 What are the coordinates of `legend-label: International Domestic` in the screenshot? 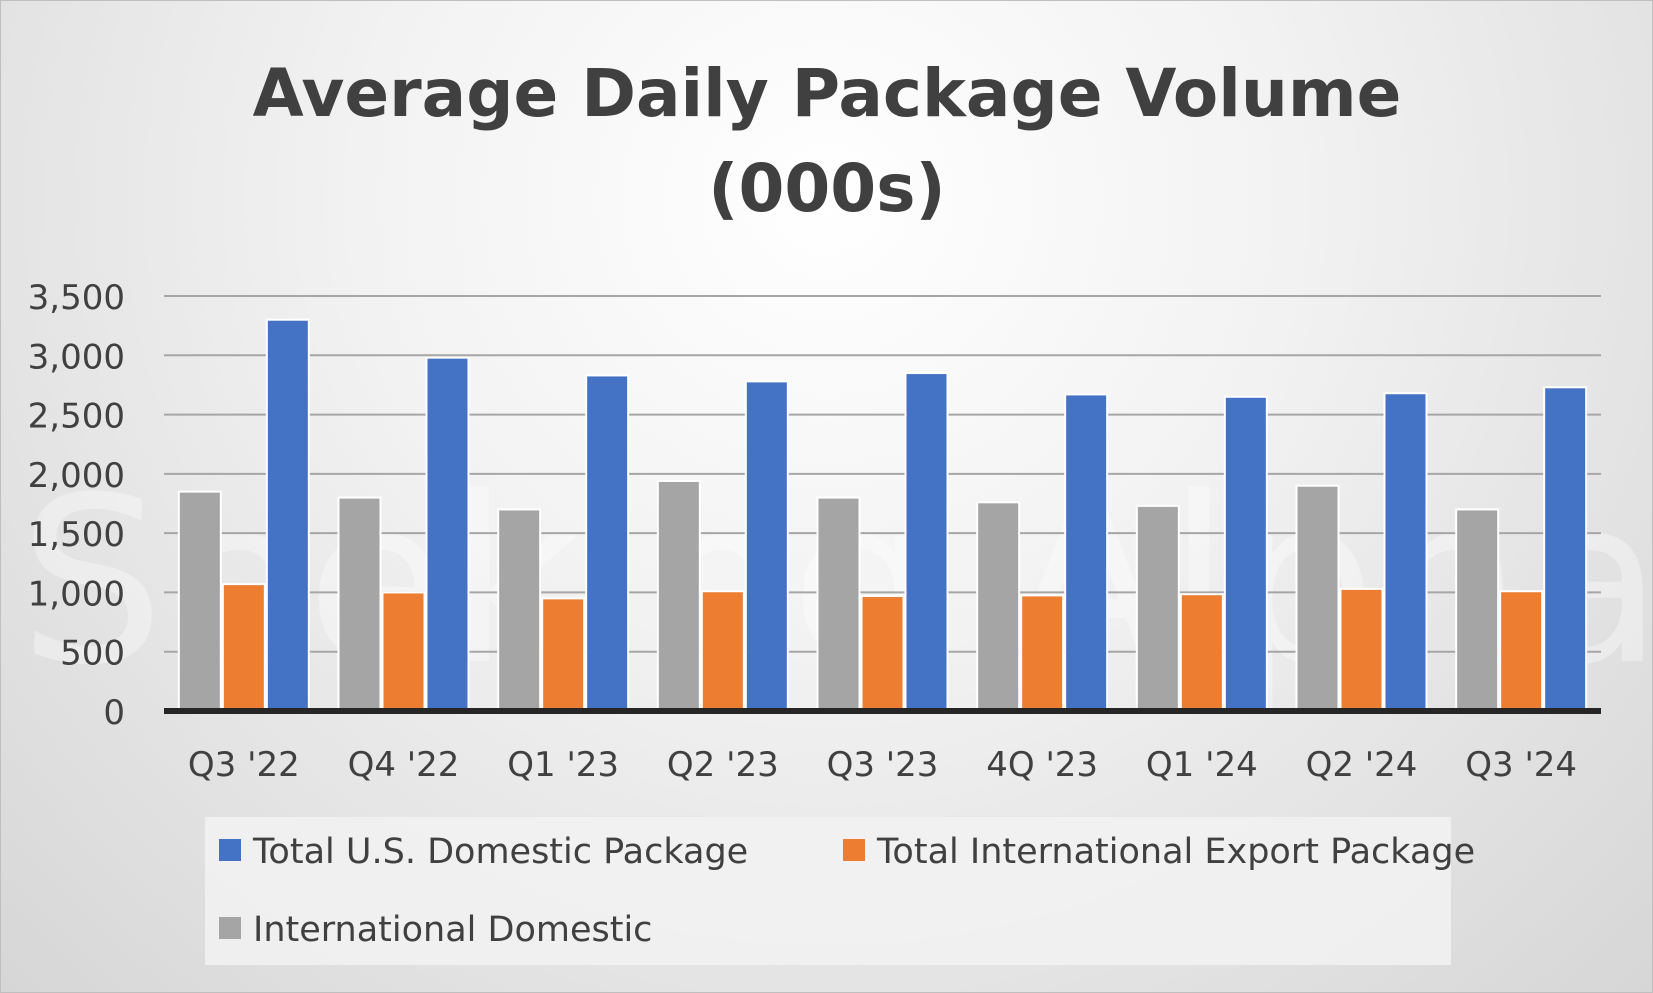 It's located at (452, 930).